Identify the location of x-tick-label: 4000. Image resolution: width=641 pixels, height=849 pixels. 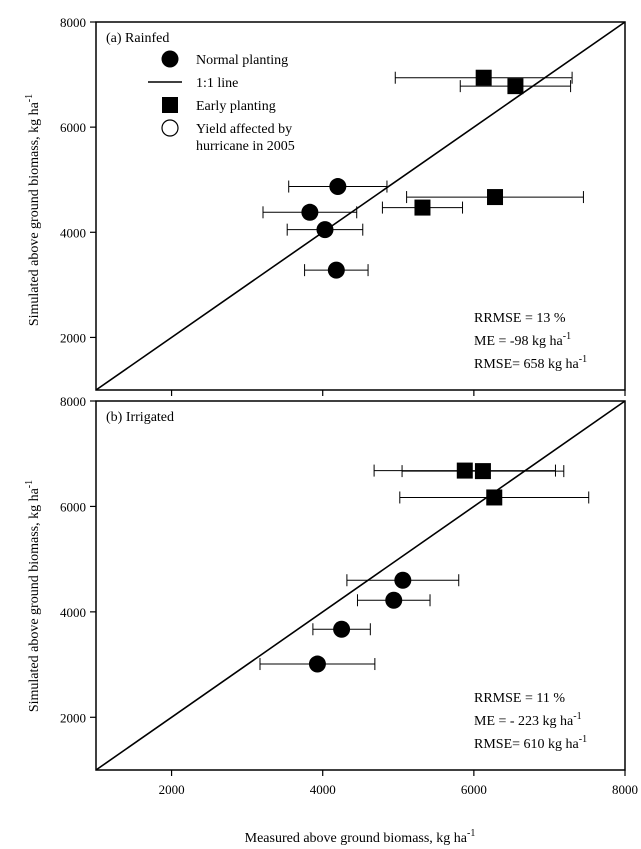
(323, 789).